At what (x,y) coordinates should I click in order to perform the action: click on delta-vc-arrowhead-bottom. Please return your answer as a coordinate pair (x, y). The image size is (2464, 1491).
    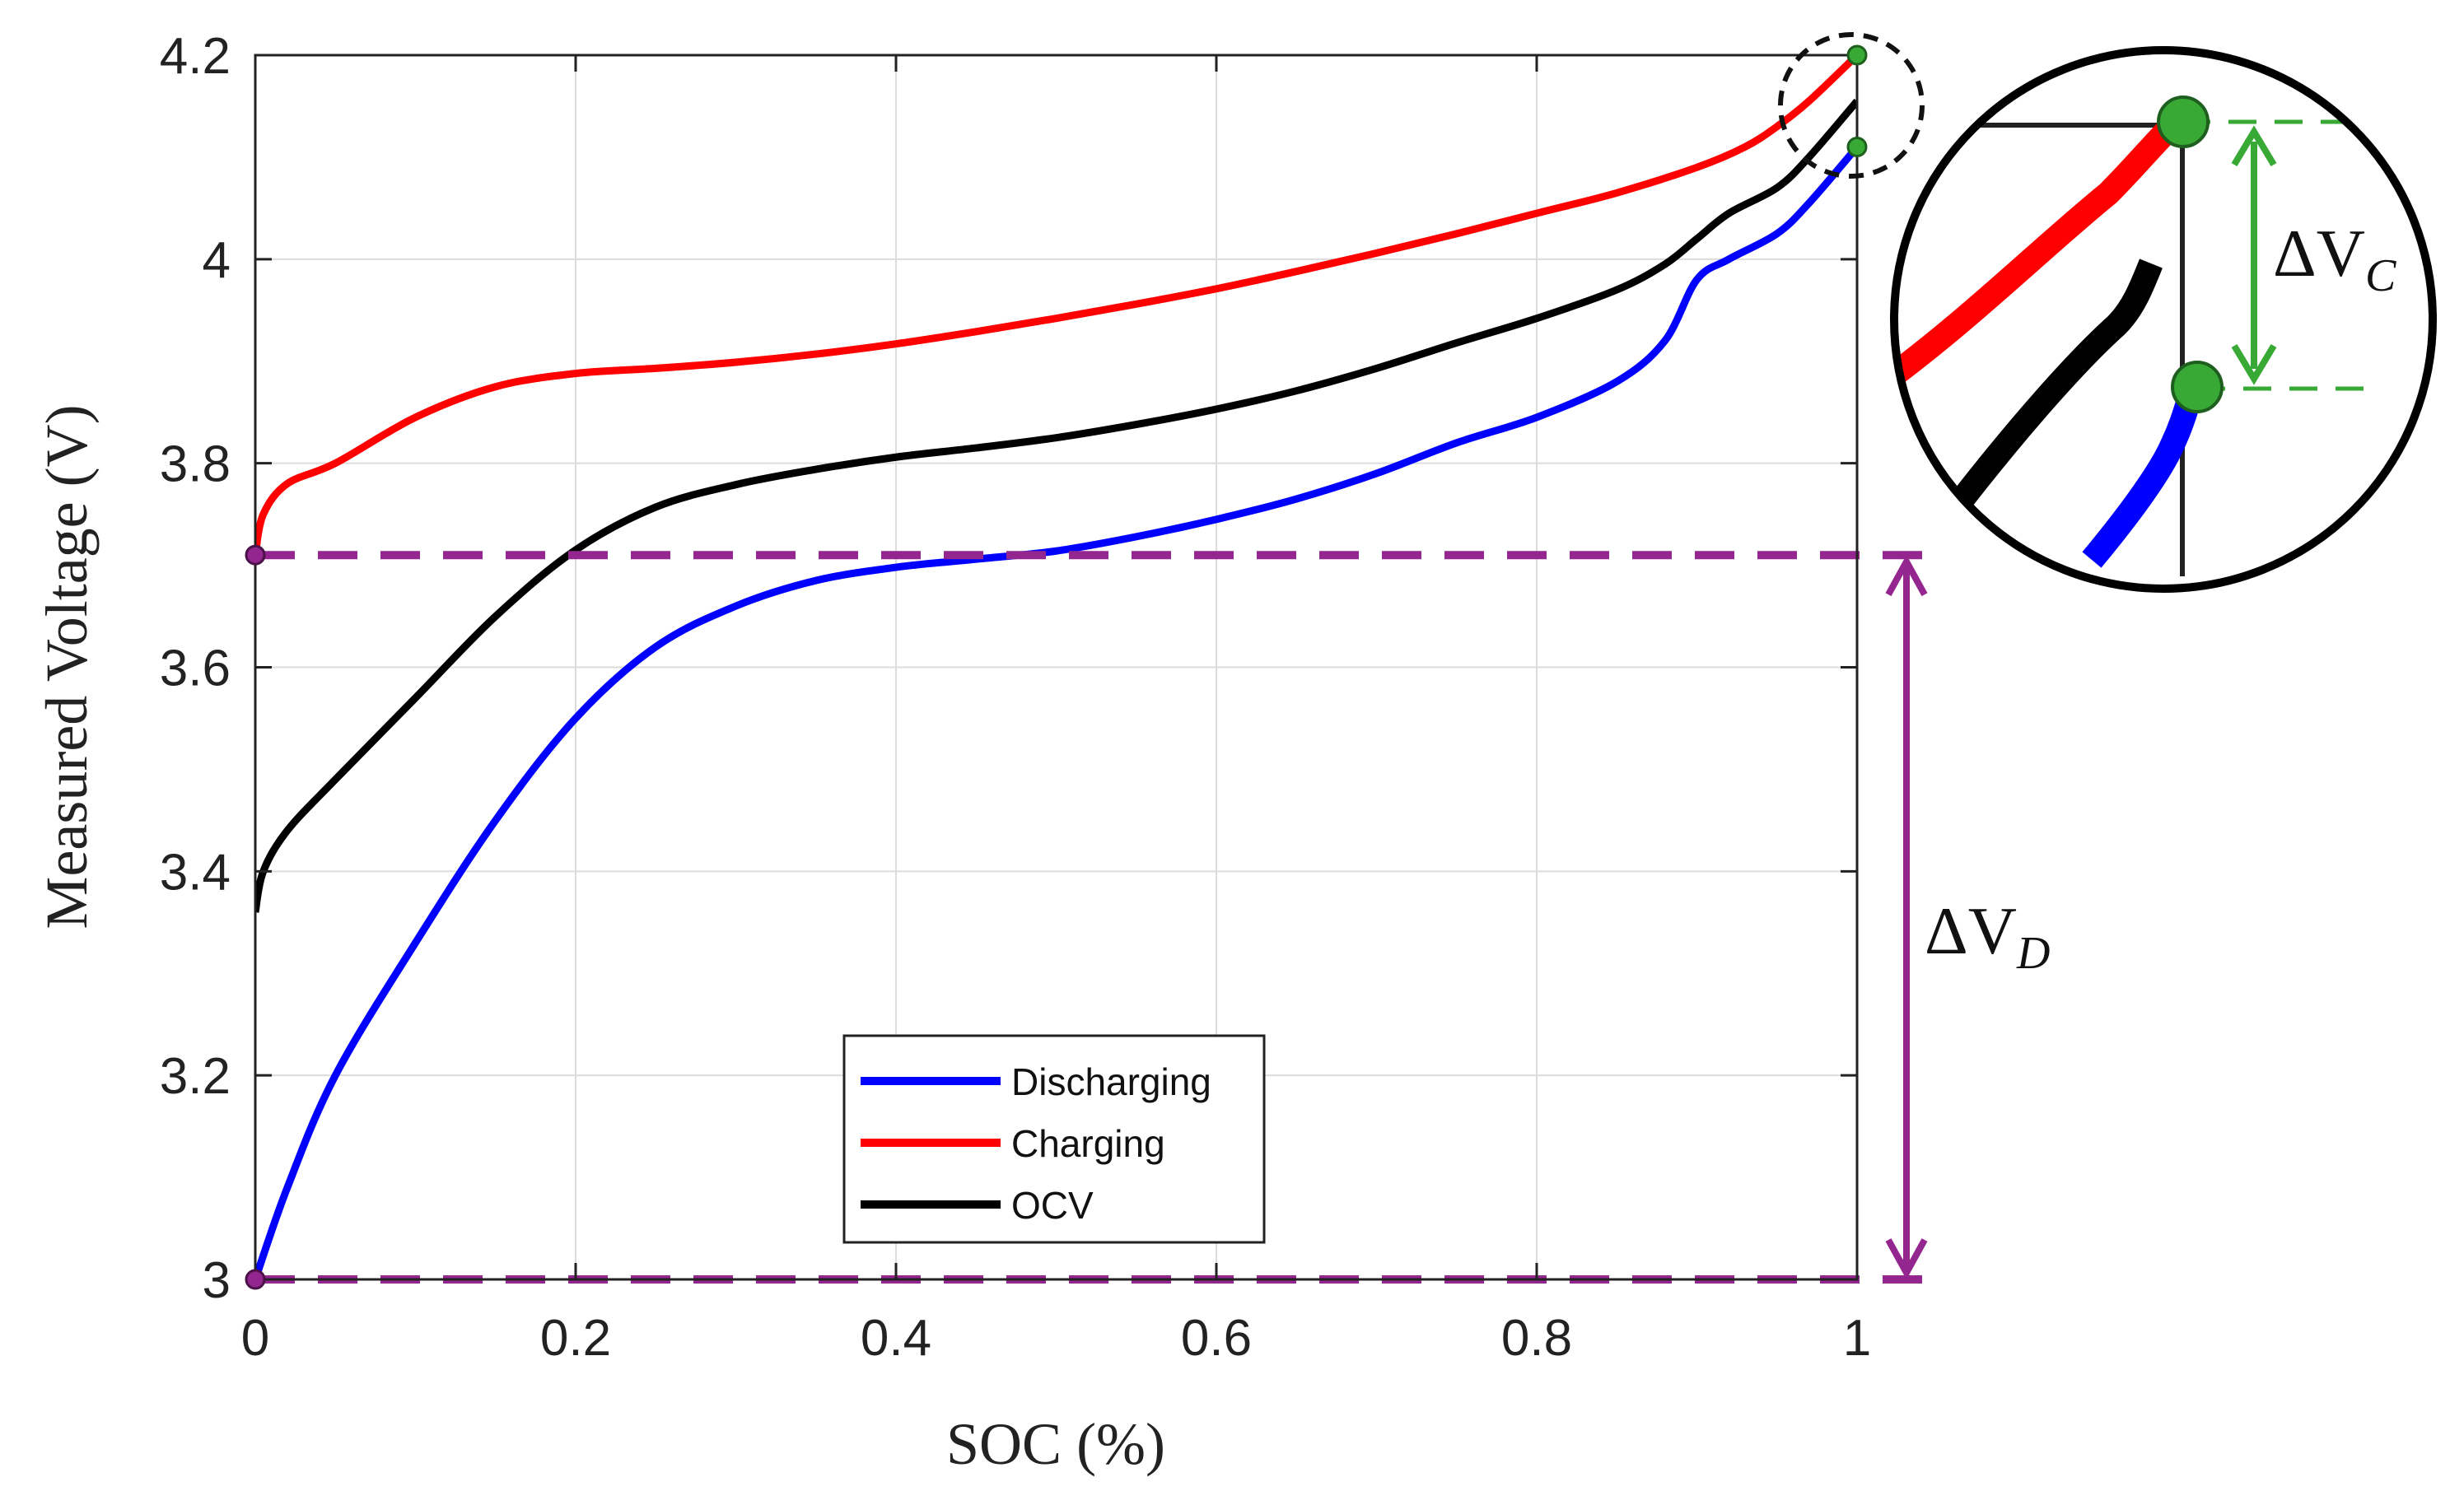
    Looking at the image, I should click on (2254, 364).